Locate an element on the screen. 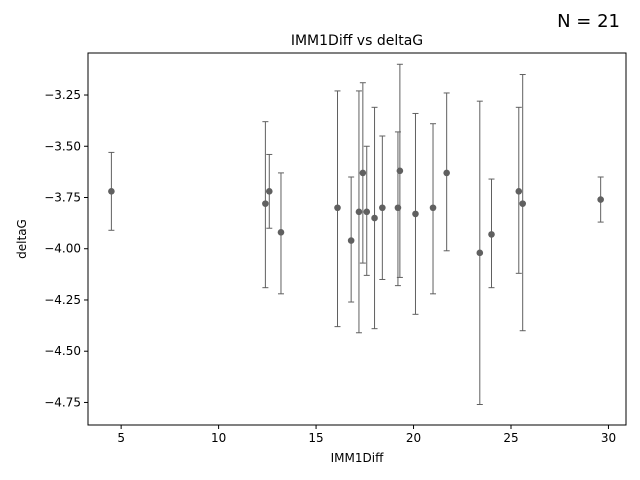 The height and width of the screenshot is (480, 640). markers-layer is located at coordinates (356, 212).